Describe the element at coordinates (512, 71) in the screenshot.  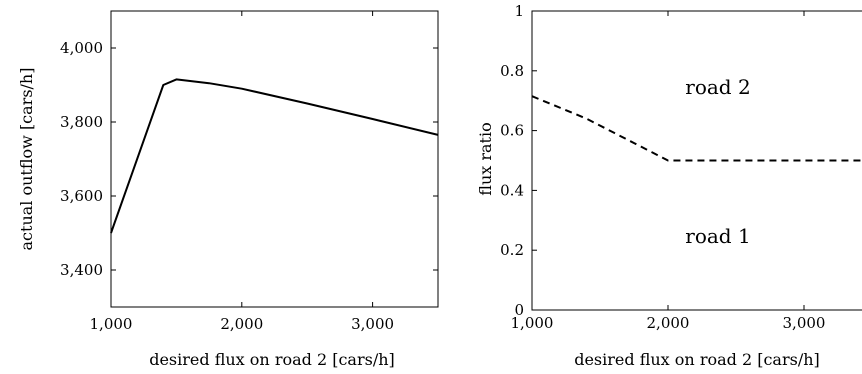
I see `flux-ratio-y-tick-label: 0.8` at that location.